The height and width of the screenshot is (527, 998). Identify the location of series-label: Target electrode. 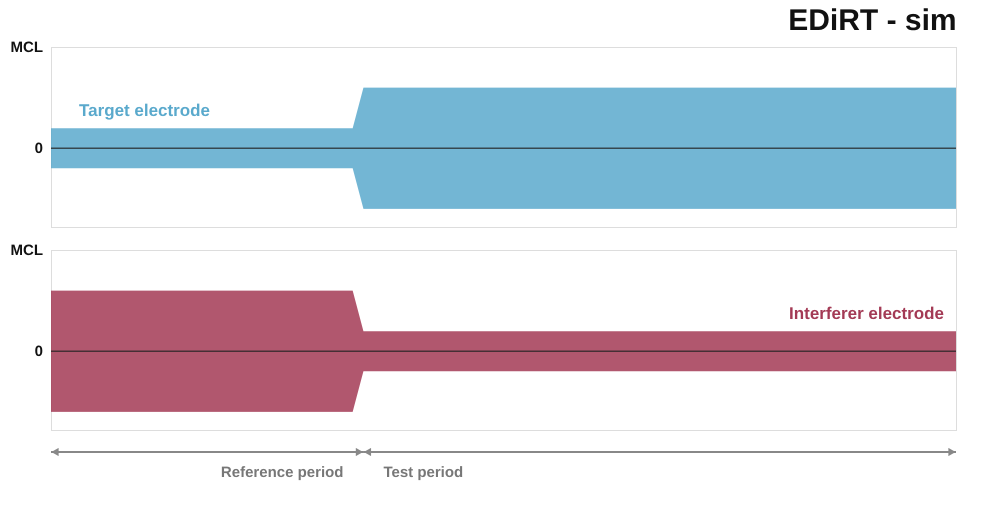
(144, 110).